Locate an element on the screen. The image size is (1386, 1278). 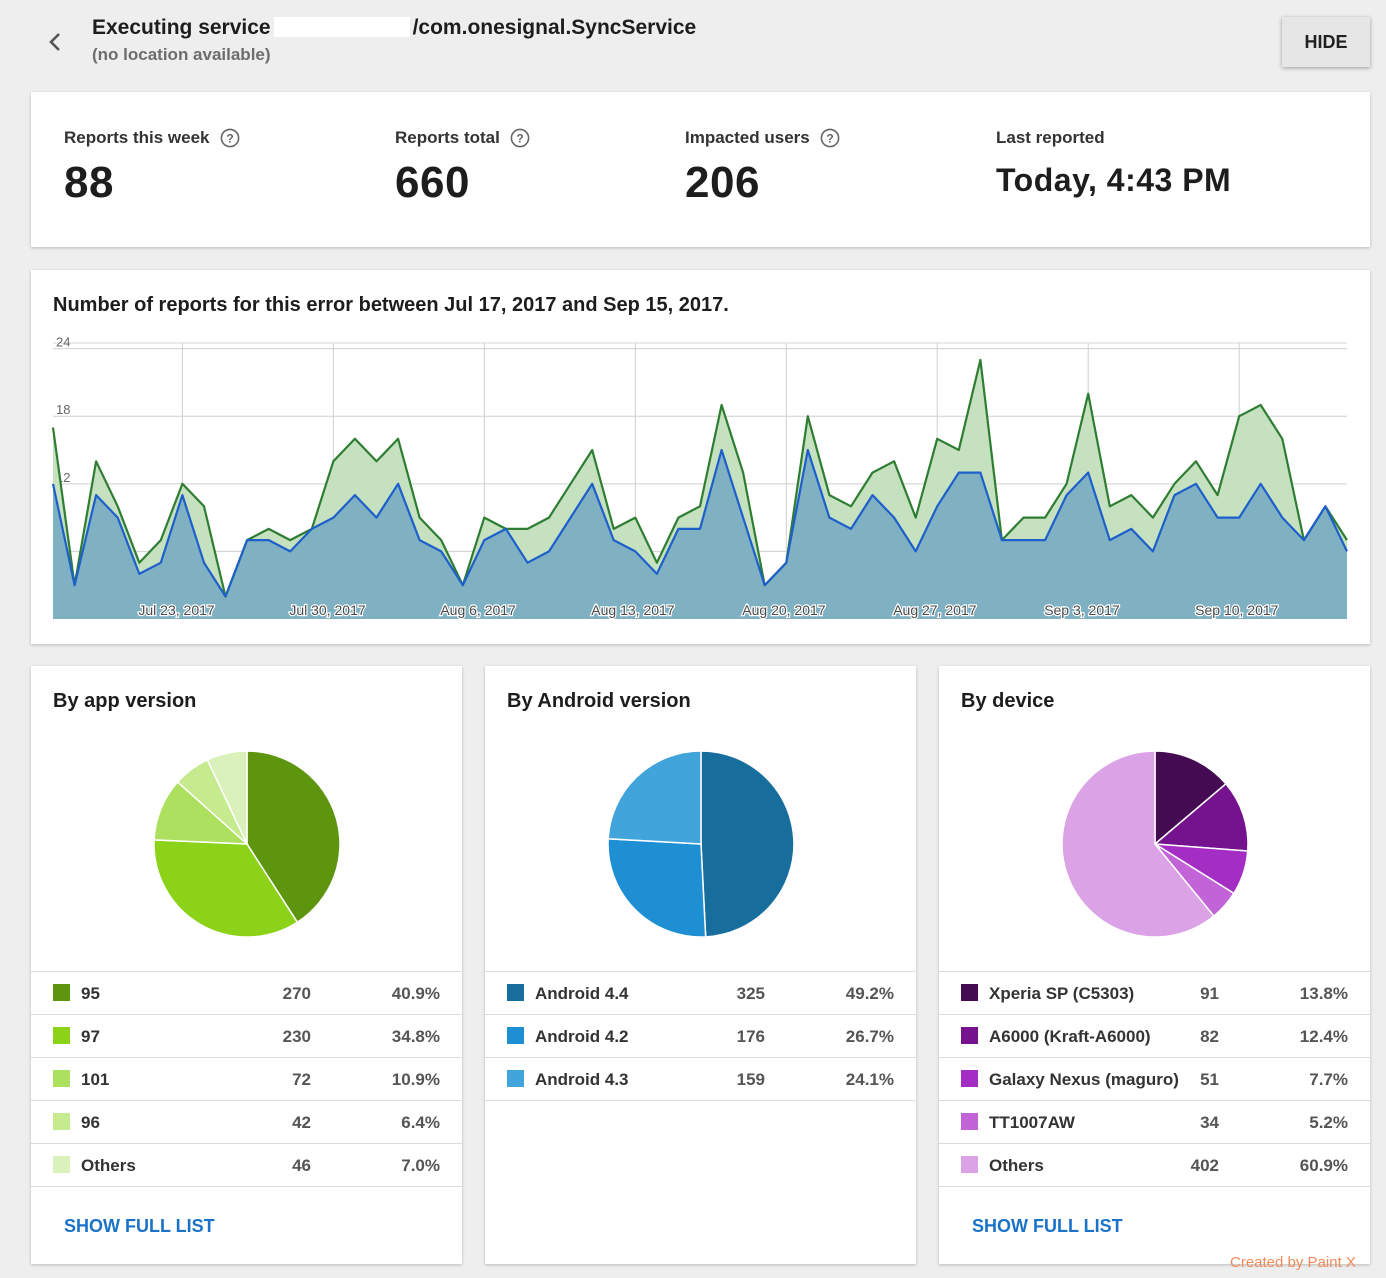
table-row: Galaxy Nexus (maguro) 51 7.7% is located at coordinates (1154, 1079).